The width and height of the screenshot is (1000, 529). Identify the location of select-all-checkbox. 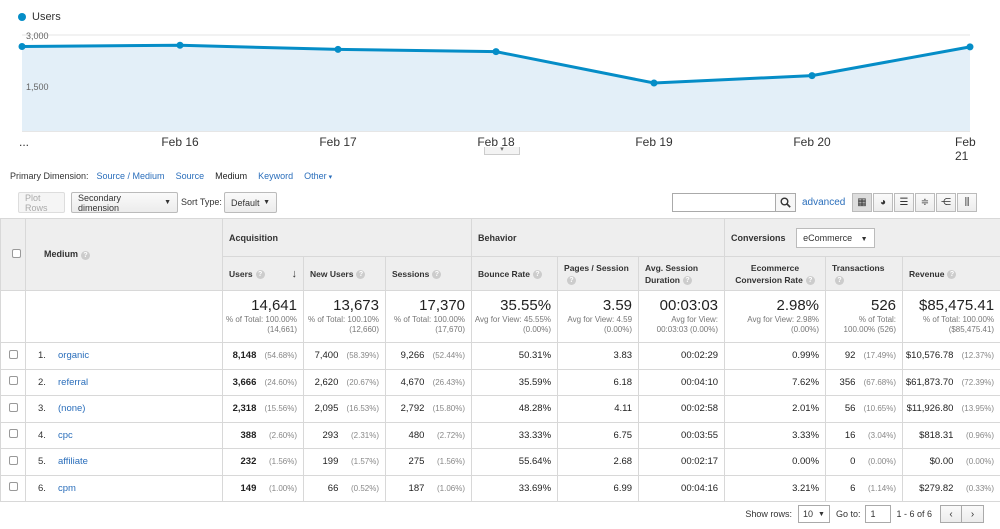
(16, 253).